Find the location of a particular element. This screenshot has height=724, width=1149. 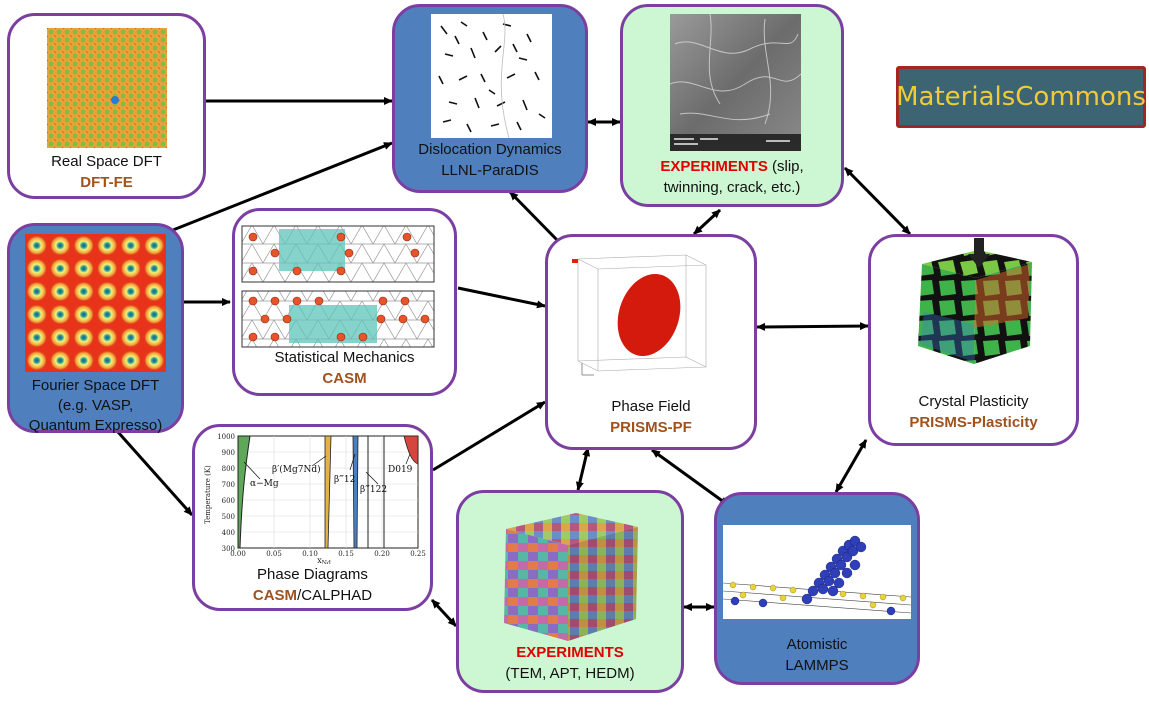

node-real-space-dft: Real Space DFT DFT-FE is located at coordinates (106, 106).